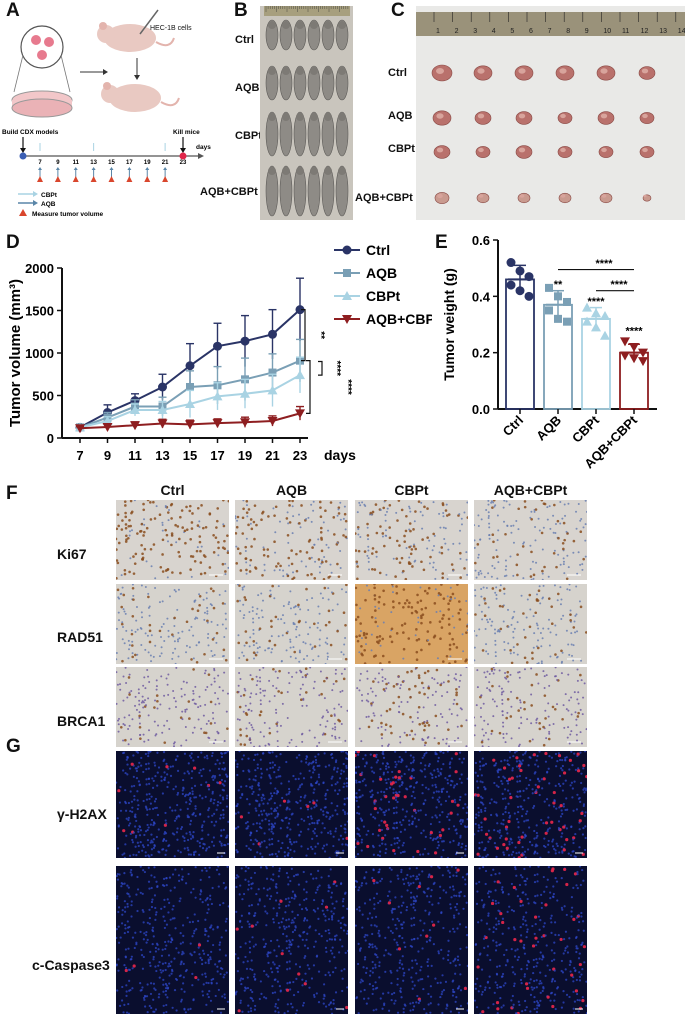  What do you see at coordinates (165, 168) in the screenshot?
I see `arrow-head` at bounding box center [165, 168].